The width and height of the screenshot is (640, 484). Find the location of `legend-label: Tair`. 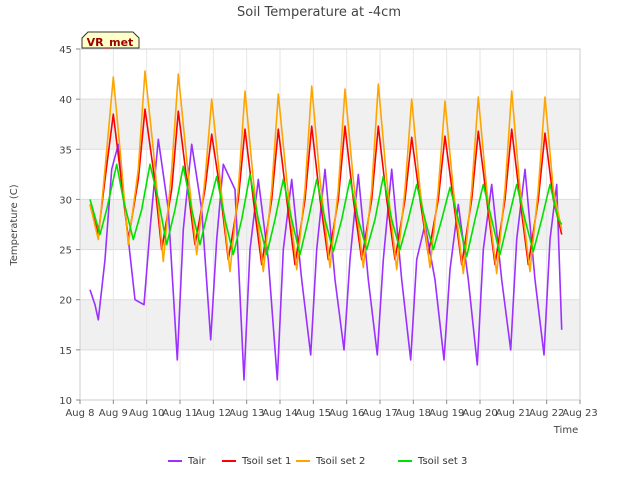

legend-label: Tair is located at coordinates (196, 461).